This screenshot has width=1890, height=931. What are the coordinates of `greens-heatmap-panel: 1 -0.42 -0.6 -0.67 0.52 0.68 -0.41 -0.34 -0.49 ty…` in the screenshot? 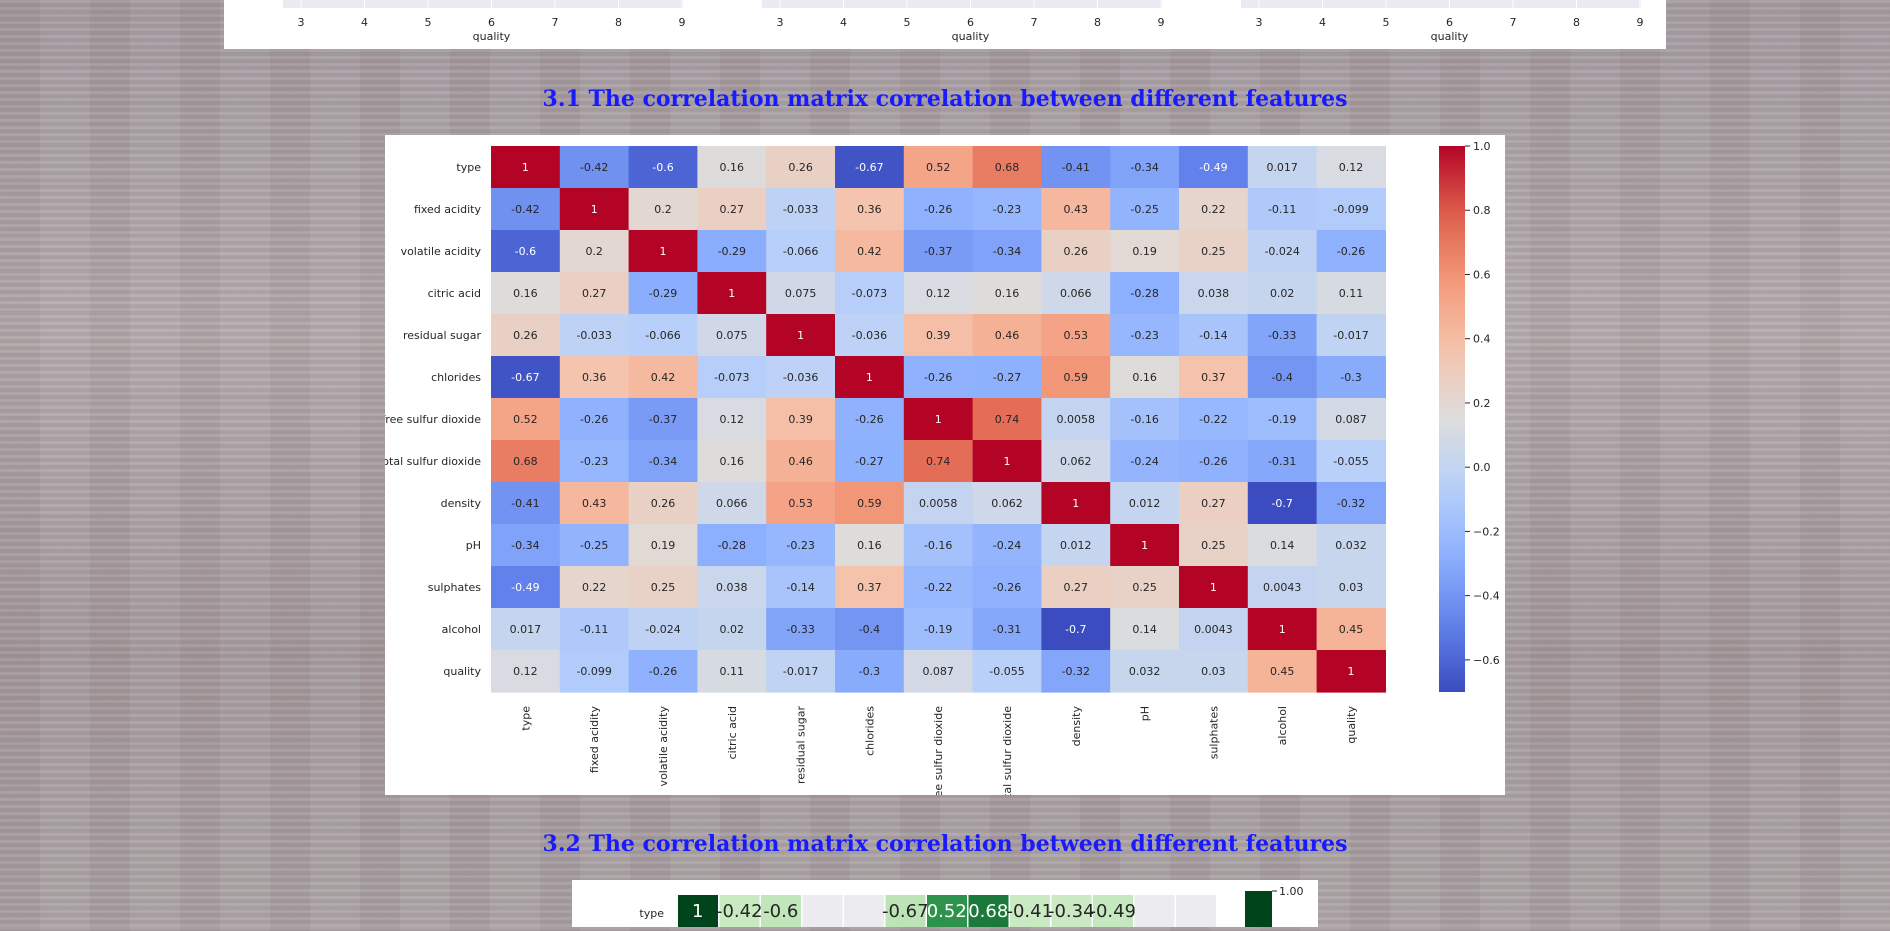 It's located at (945, 903).